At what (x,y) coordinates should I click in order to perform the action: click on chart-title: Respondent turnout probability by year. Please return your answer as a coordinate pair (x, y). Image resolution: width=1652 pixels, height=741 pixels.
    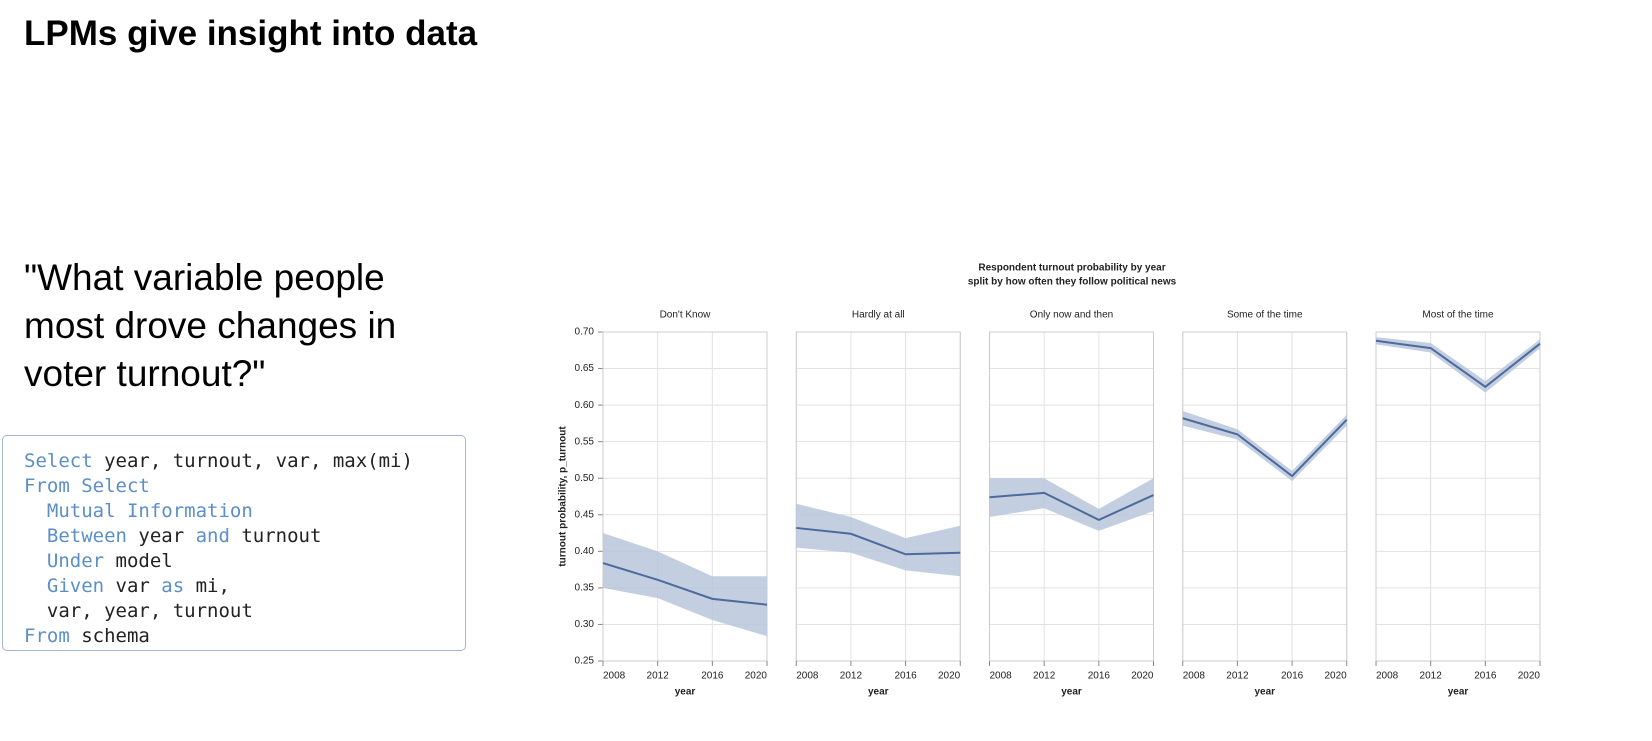
    Looking at the image, I should click on (1071, 268).